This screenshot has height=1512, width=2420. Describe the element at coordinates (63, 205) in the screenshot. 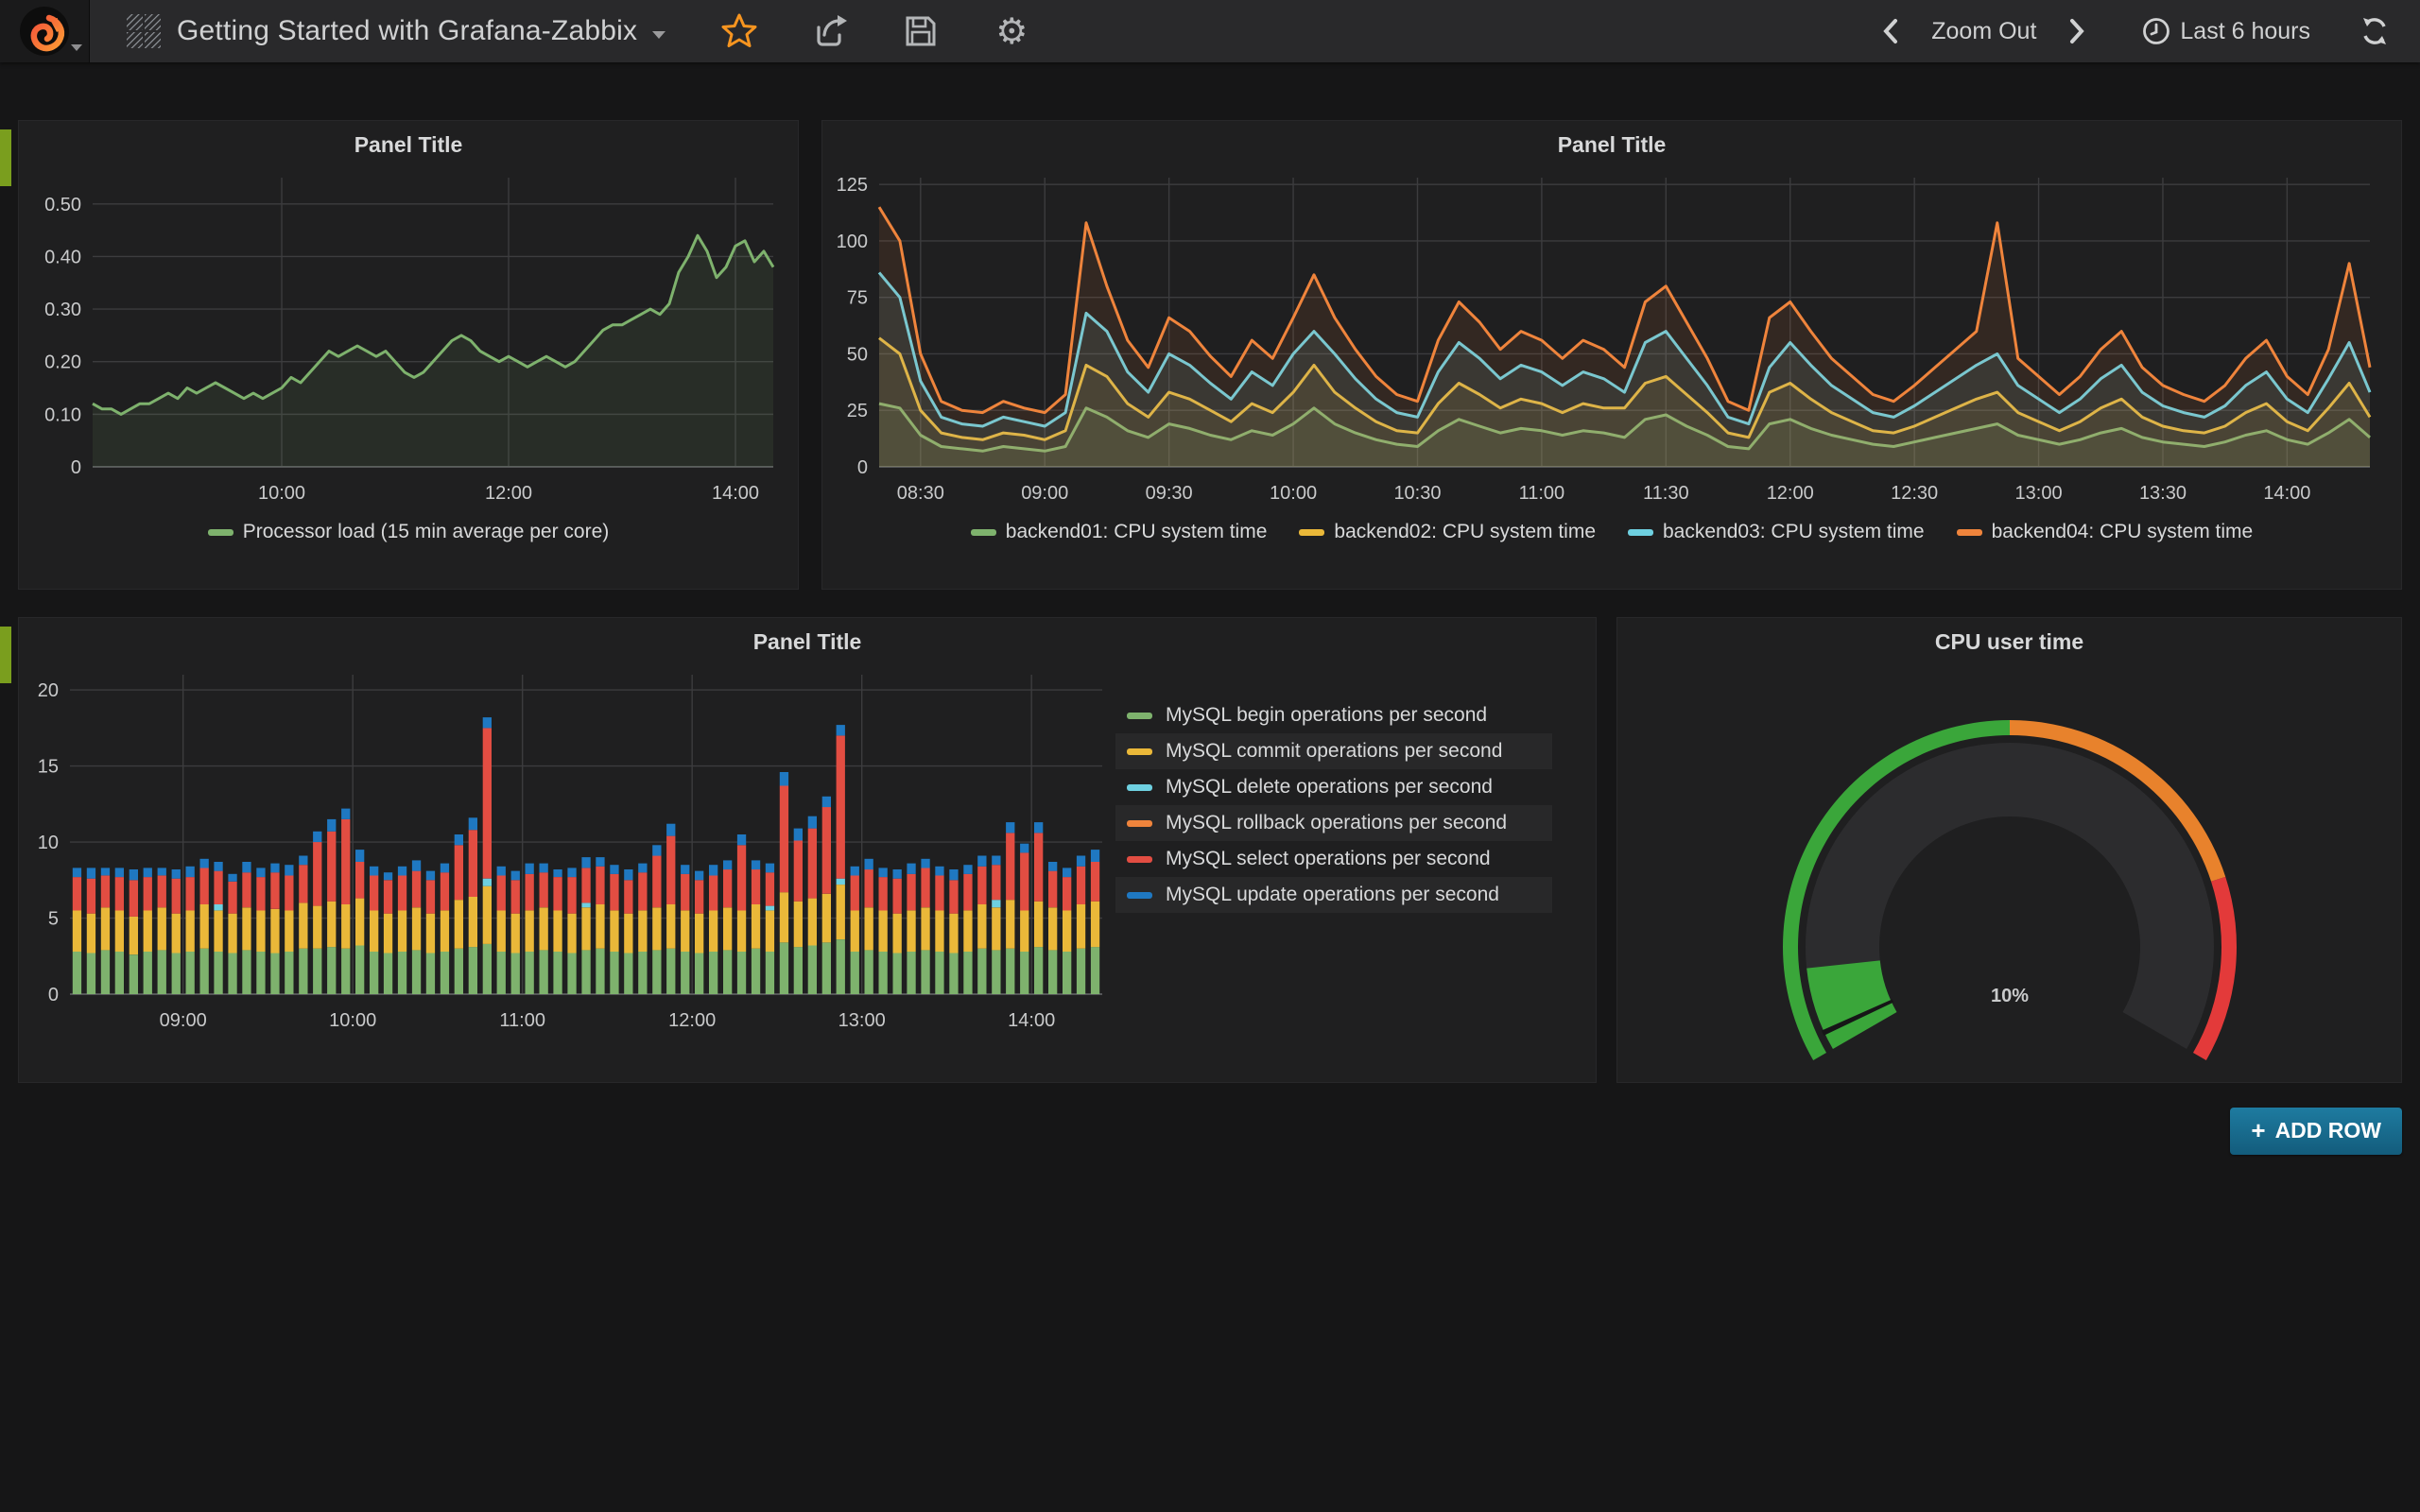

I see `svg-text: 0.50` at that location.